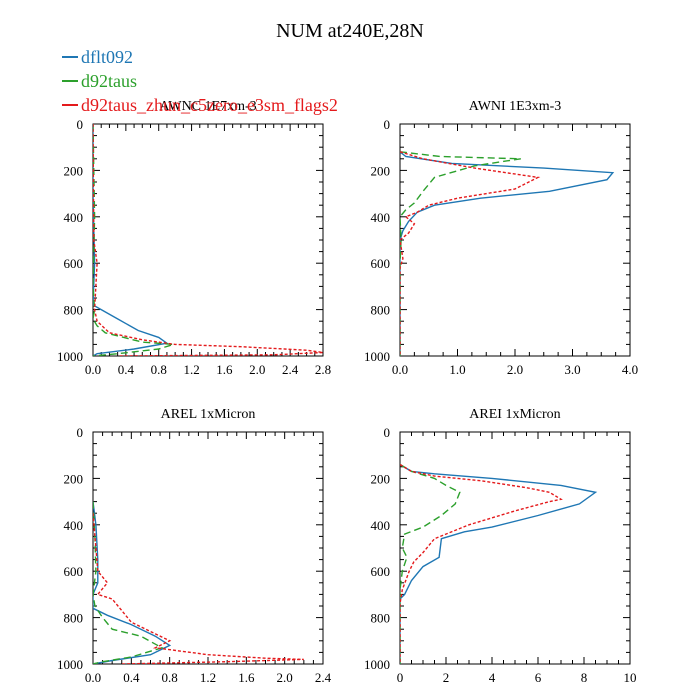  Describe the element at coordinates (446, 677) in the screenshot. I see `x-tick-label: 2` at that location.